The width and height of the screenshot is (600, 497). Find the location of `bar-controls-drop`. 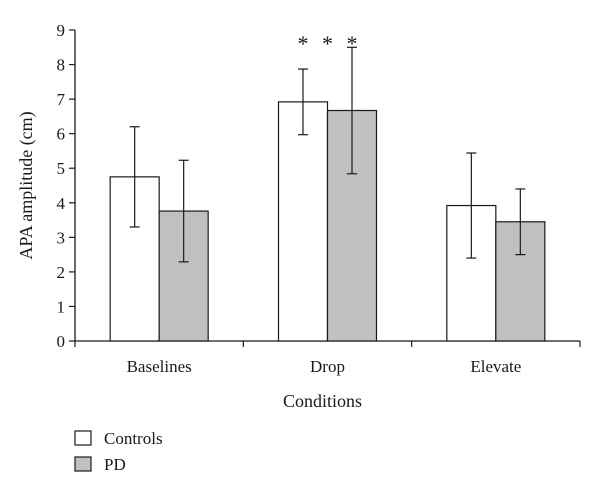

bar-controls-drop is located at coordinates (303, 221).